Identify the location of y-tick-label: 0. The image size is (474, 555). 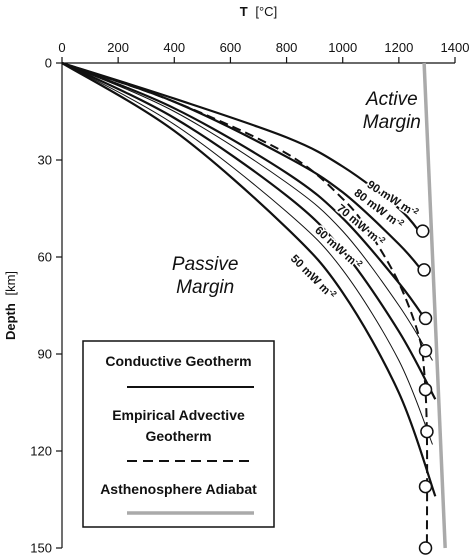
(48, 63).